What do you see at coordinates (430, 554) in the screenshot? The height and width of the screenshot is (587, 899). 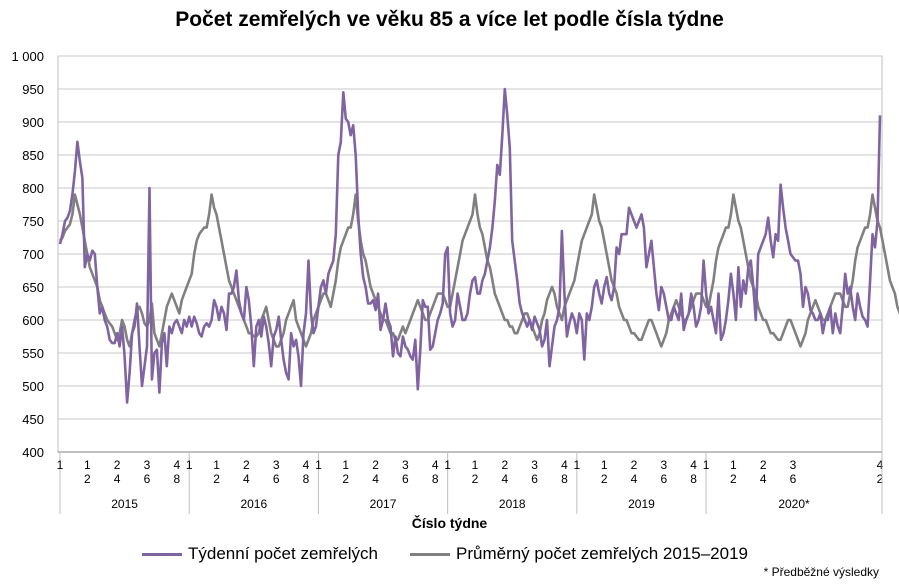 I see `legend-swatch-average` at bounding box center [430, 554].